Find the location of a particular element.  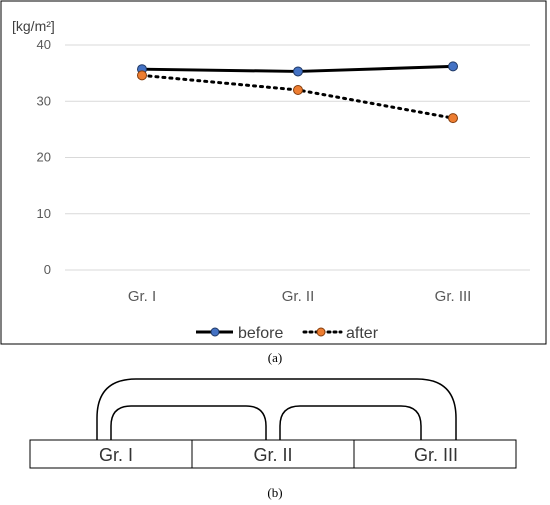

y-tick-label: 20 is located at coordinates (44, 157).